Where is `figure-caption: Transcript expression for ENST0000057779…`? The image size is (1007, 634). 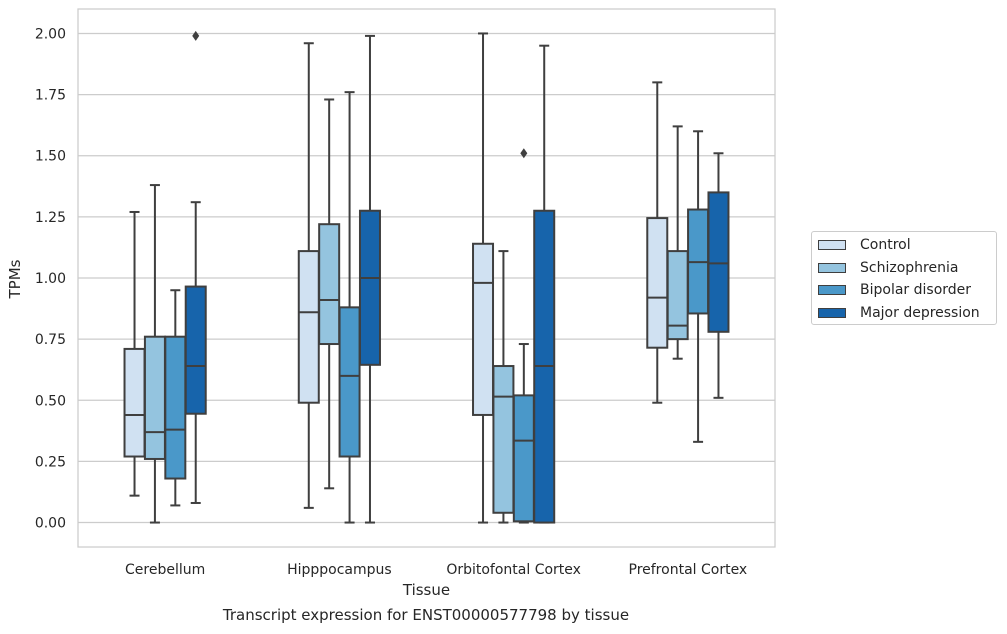
figure-caption: Transcript expression for ENST0000057779… is located at coordinates (426, 615).